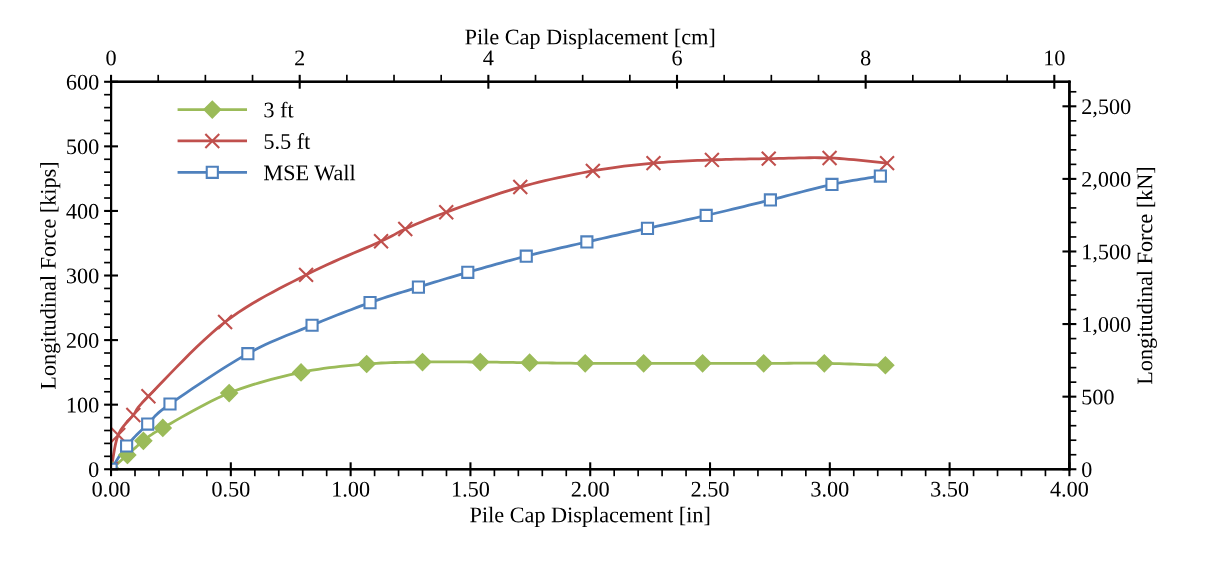  Describe the element at coordinates (710, 489) in the screenshot. I see `x-tick-label: 2.50` at that location.